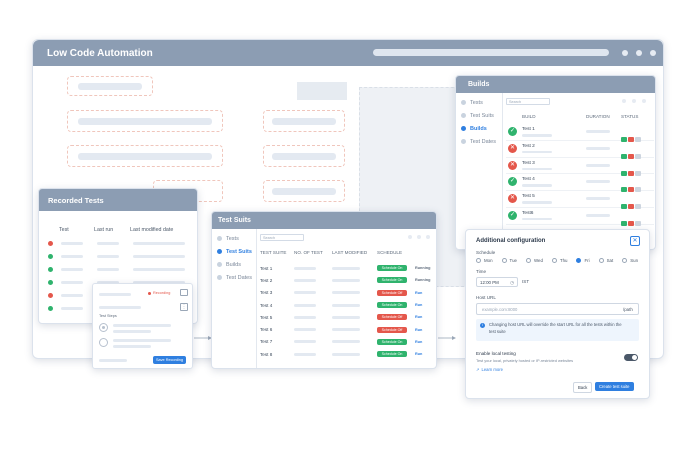 This screenshot has width=700, height=457. What do you see at coordinates (555, 84) in the screenshot?
I see `builds-header: Builds` at bounding box center [555, 84].